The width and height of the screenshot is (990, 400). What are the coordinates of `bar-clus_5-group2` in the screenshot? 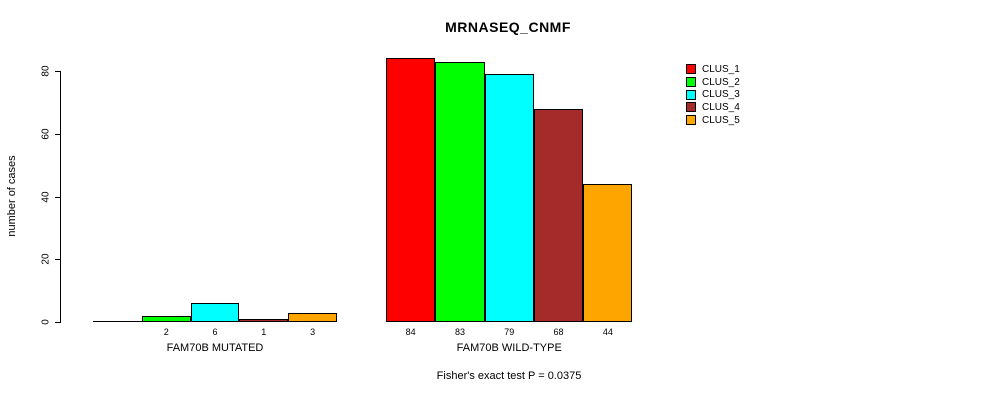 It's located at (608, 253).